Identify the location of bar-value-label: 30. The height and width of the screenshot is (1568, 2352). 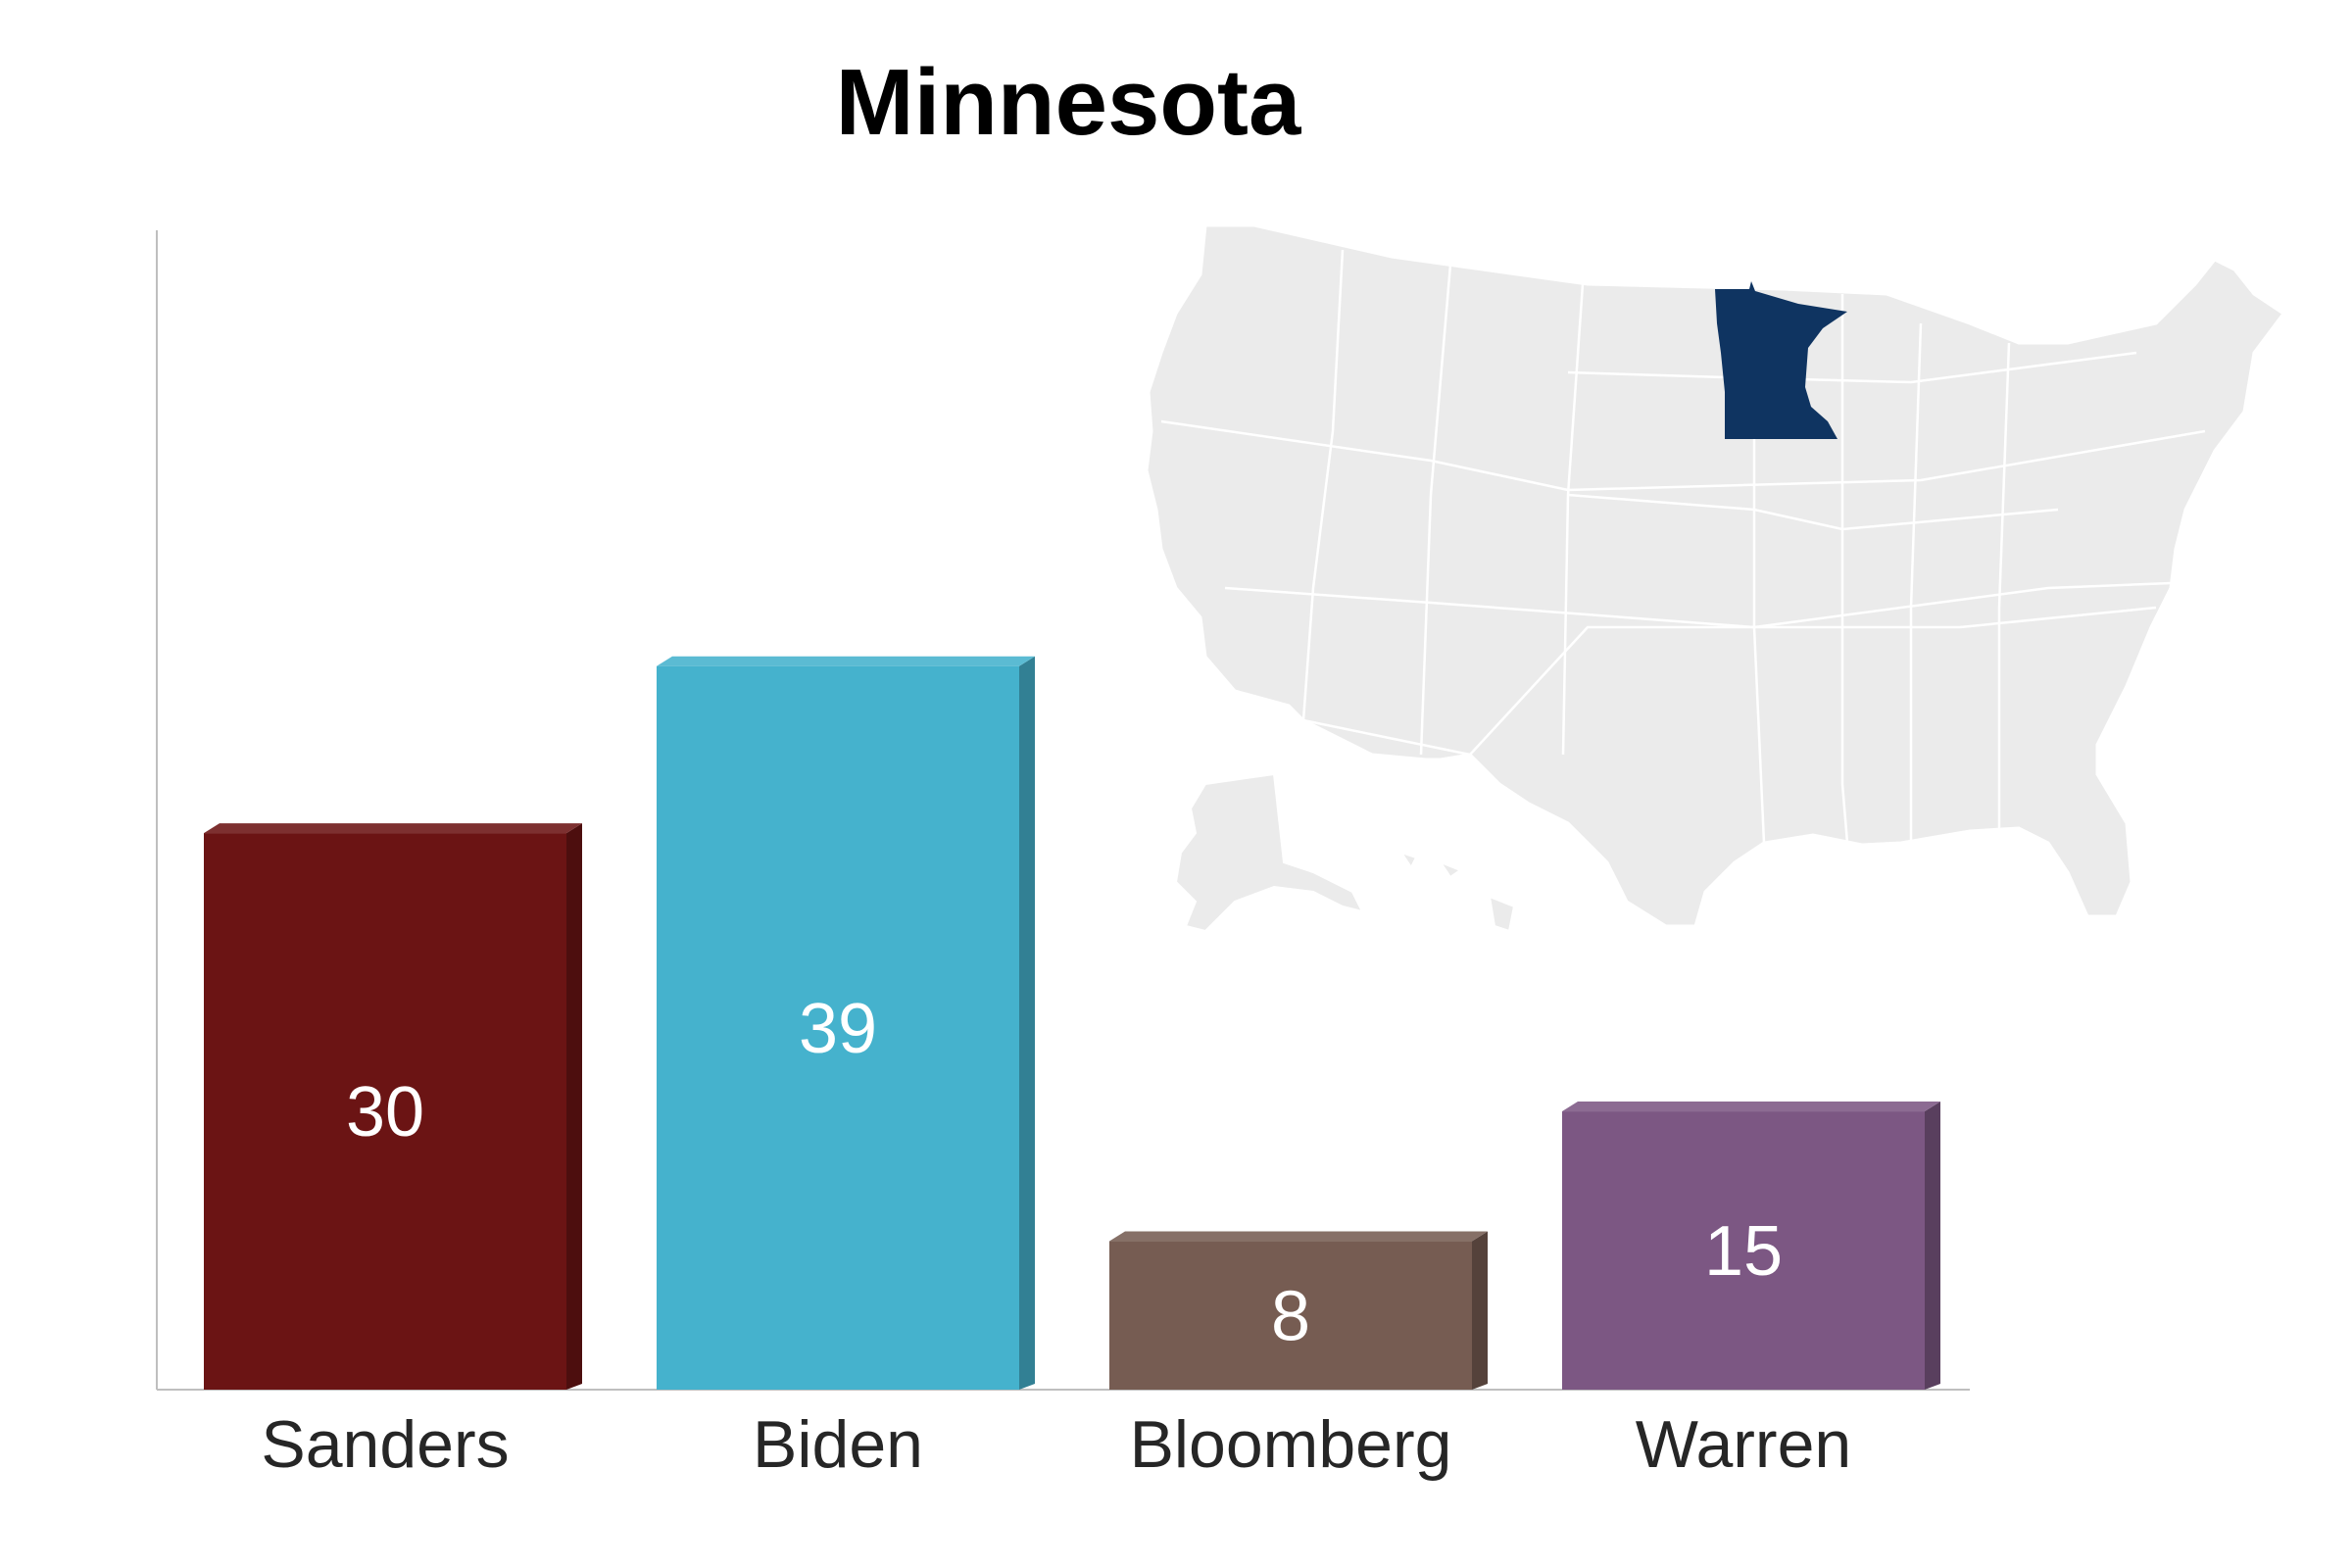
(385, 1112).